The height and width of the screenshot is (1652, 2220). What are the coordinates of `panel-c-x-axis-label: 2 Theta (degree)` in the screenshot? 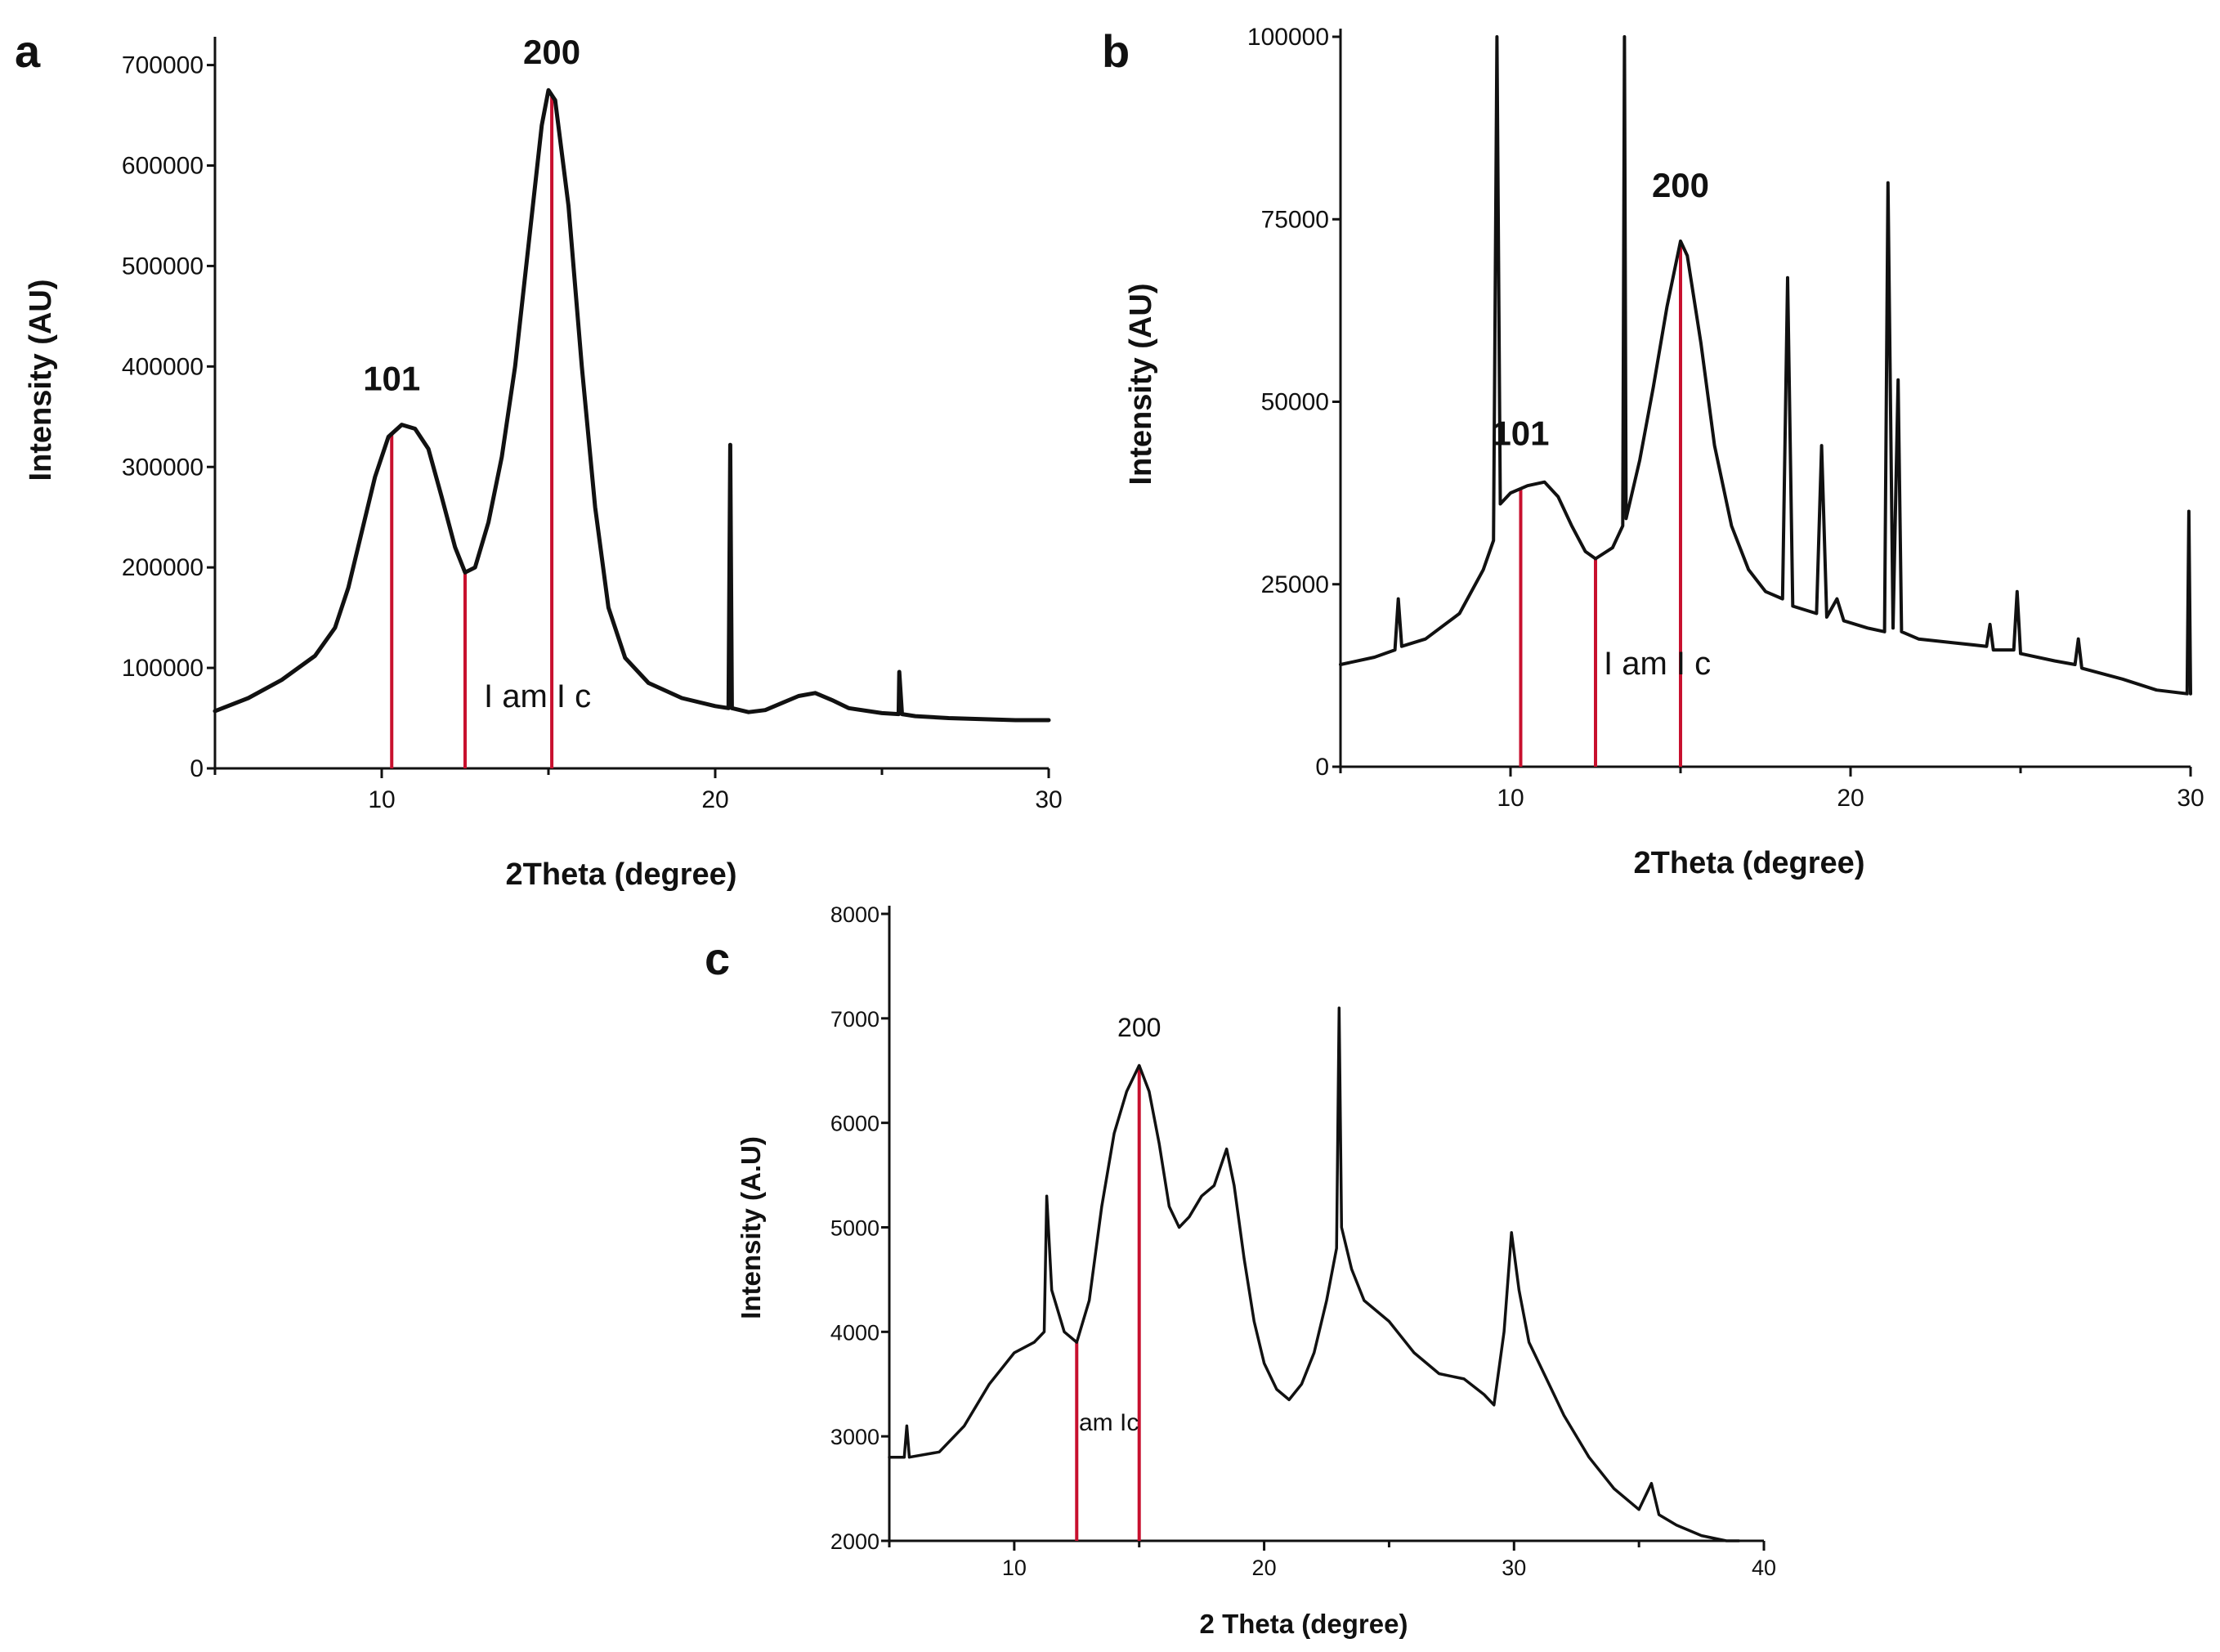 It's located at (1304, 1624).